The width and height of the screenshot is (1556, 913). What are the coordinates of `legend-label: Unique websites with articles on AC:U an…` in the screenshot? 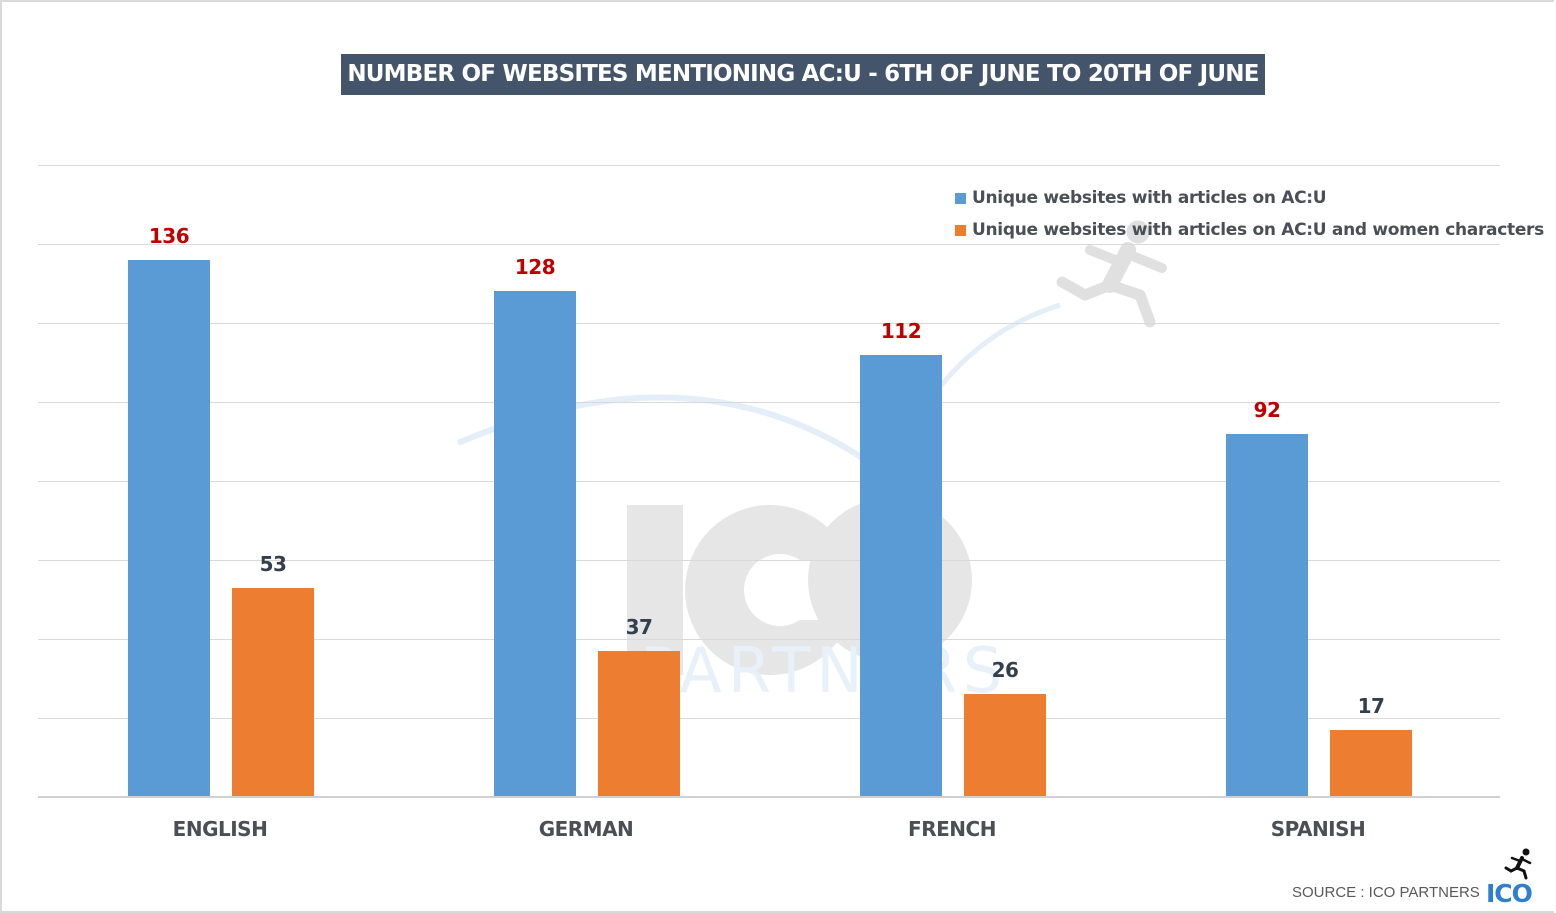 It's located at (1258, 230).